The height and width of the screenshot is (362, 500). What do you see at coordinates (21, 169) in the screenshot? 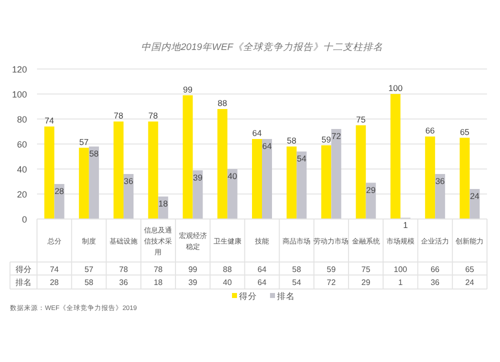
I see `y-tick-label: 40` at bounding box center [21, 169].